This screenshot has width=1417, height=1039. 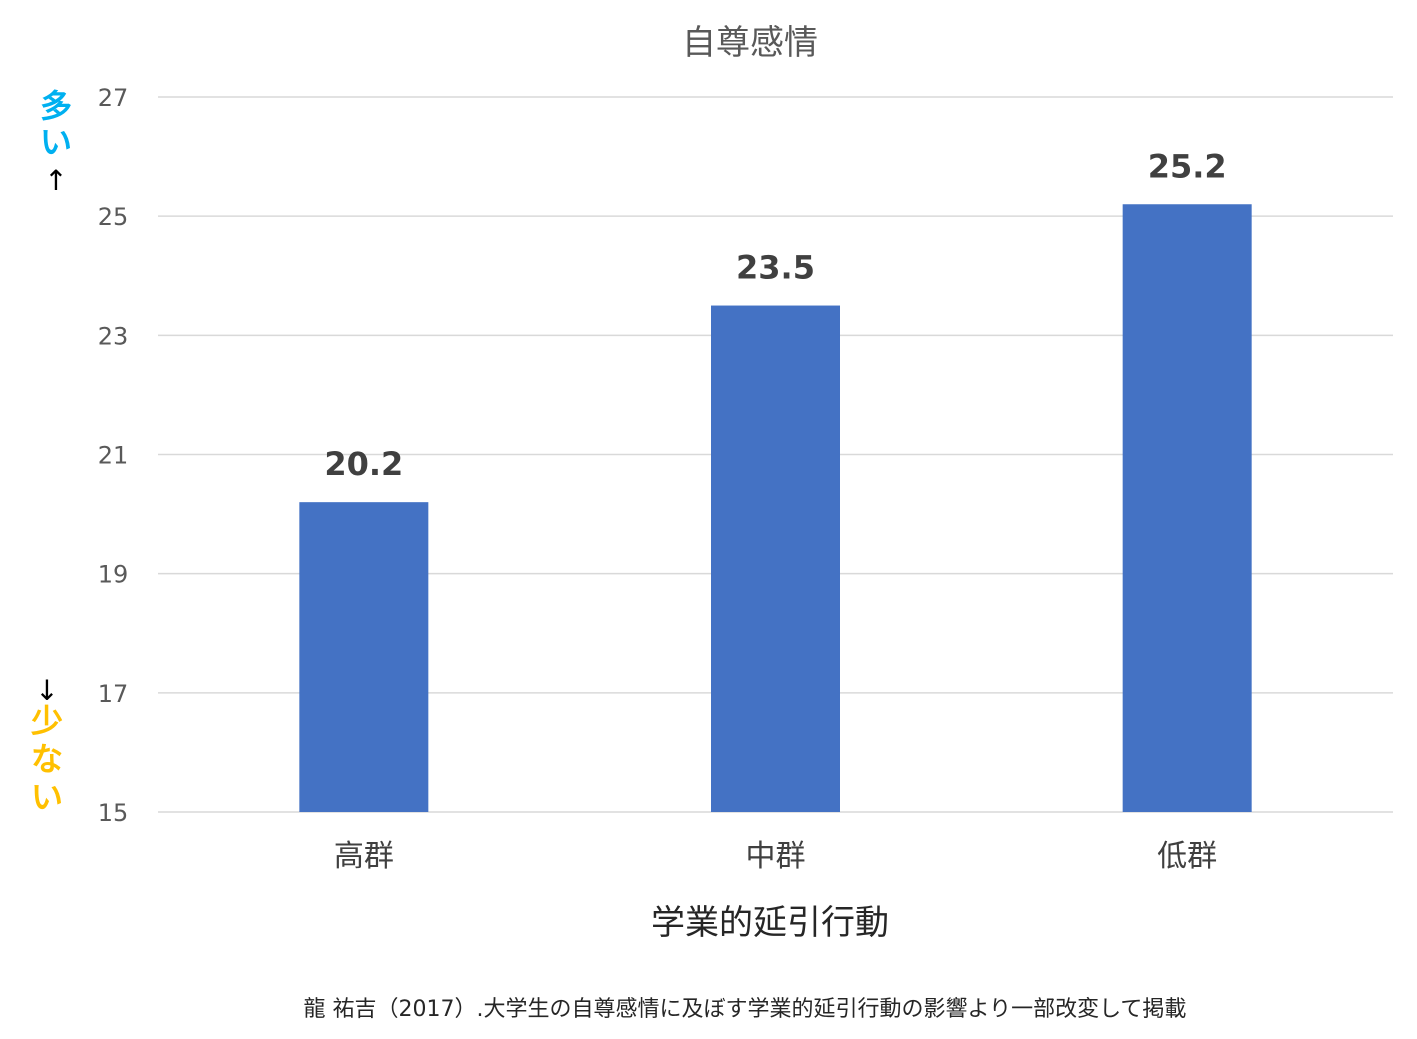 What do you see at coordinates (775, 268) in the screenshot?
I see `data-label: 23.5` at bounding box center [775, 268].